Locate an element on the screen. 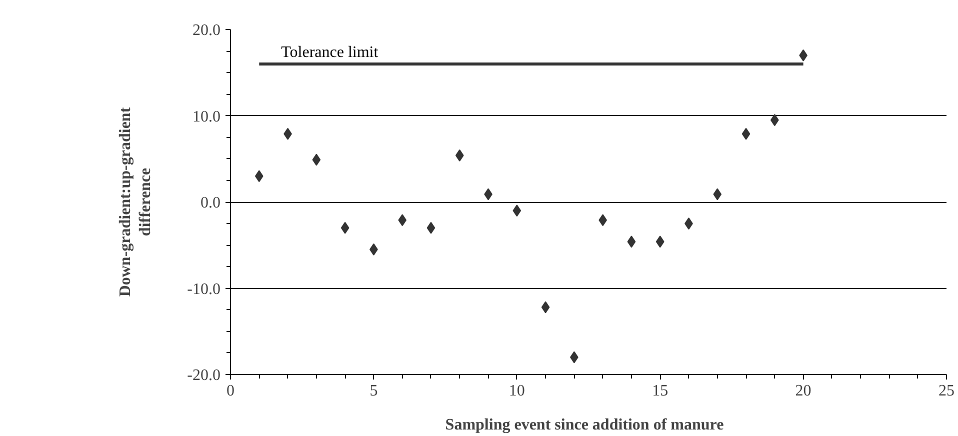 The height and width of the screenshot is (436, 958). series-label: Tolerance limit is located at coordinates (330, 52).